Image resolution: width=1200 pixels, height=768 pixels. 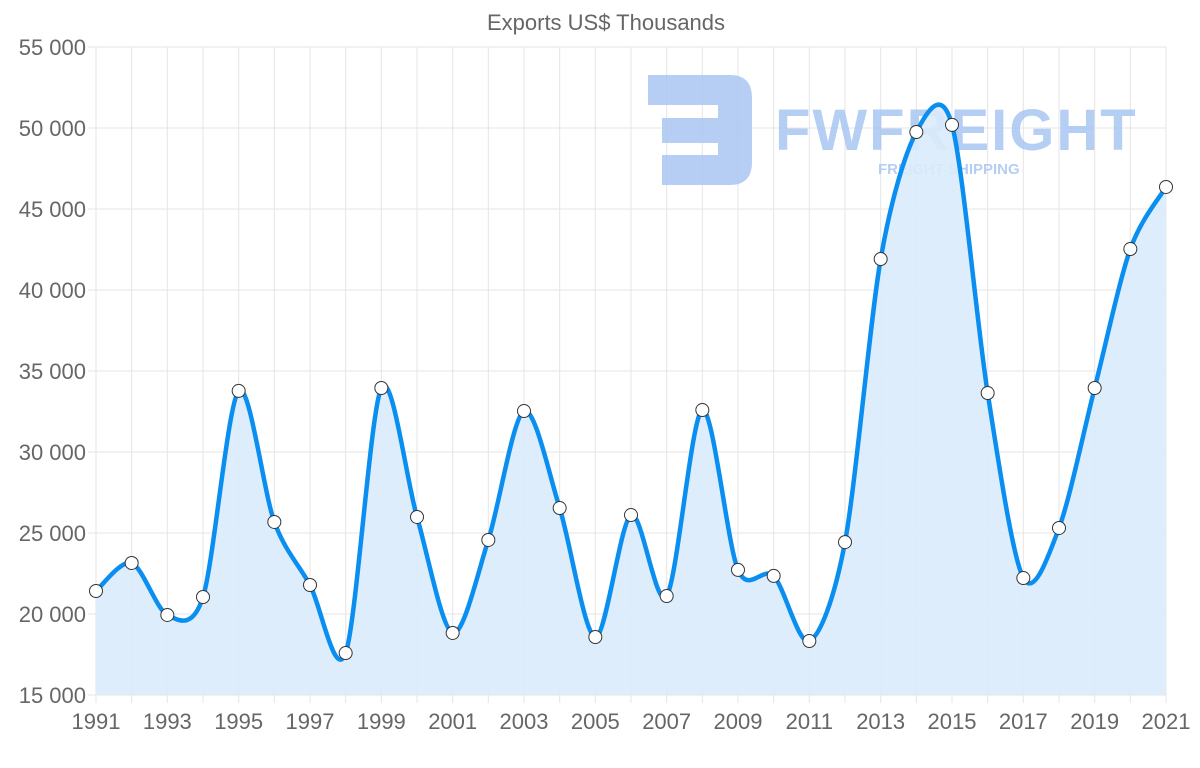 I want to click on data-point-2021, so click(x=1166, y=186).